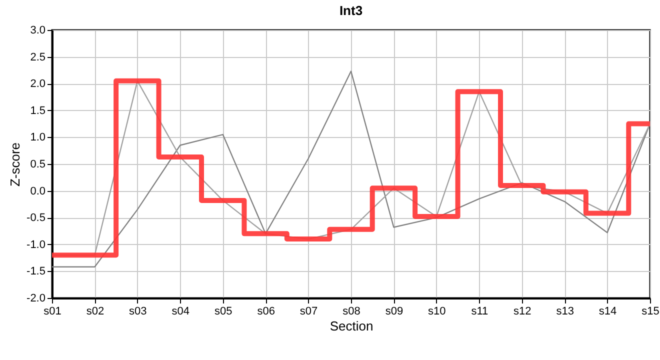  I want to click on y-tick-label: 0.0, so click(38, 191).